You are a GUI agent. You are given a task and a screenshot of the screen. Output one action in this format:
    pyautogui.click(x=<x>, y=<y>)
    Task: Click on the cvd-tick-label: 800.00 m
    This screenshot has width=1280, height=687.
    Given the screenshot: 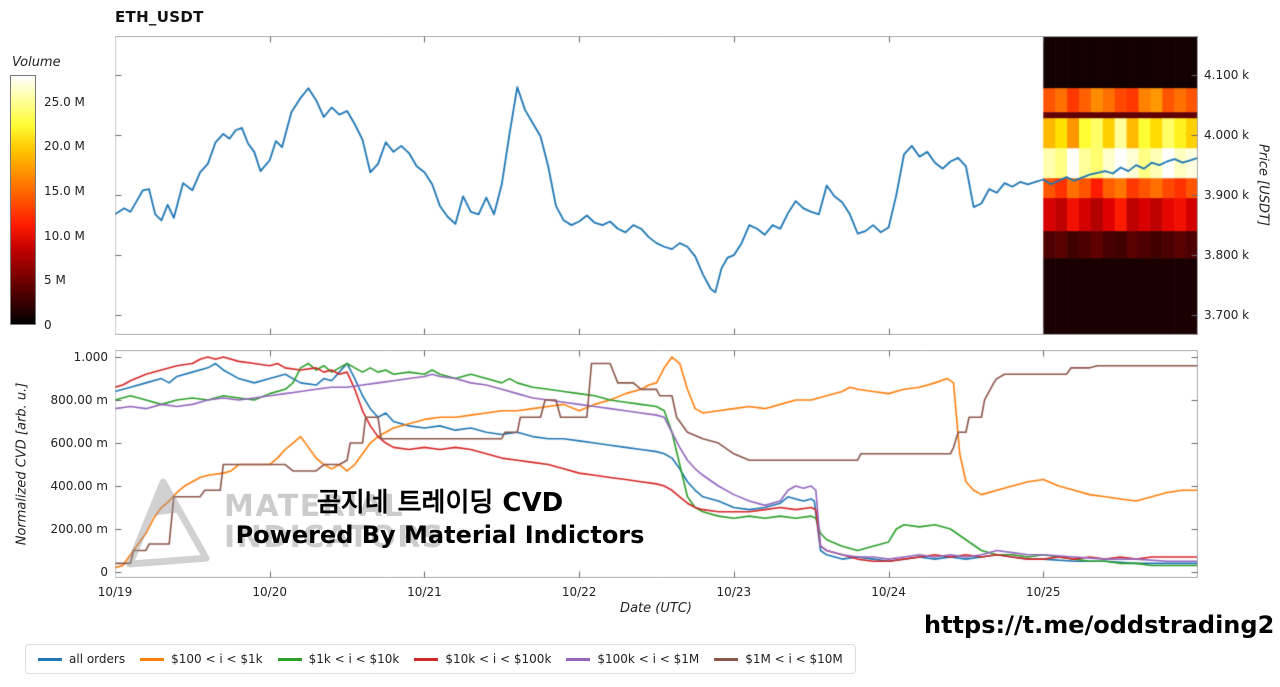 What is the action you would take?
    pyautogui.click(x=79, y=400)
    